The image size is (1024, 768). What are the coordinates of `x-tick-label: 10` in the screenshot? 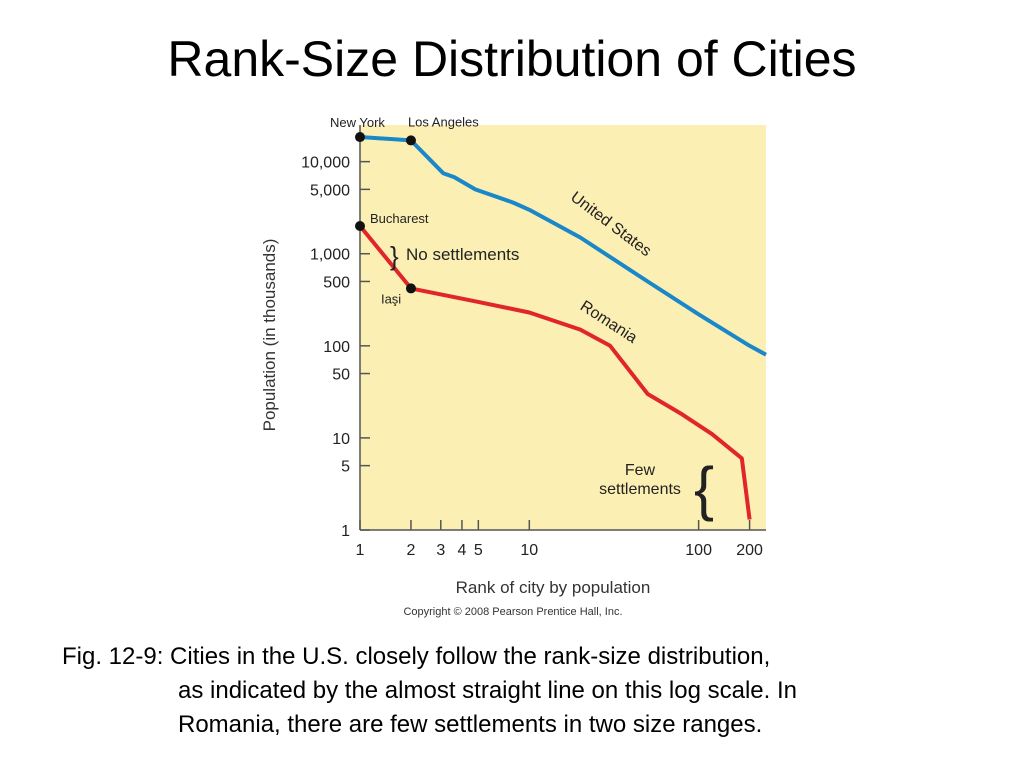 It's located at (529, 550).